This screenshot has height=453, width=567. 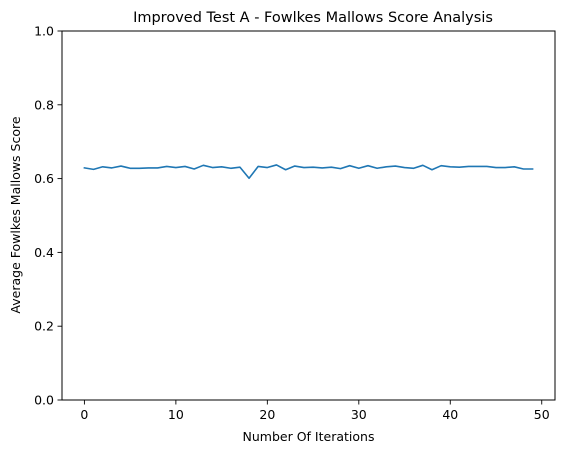 I want to click on y-tick-label: 1.0, so click(x=44, y=31).